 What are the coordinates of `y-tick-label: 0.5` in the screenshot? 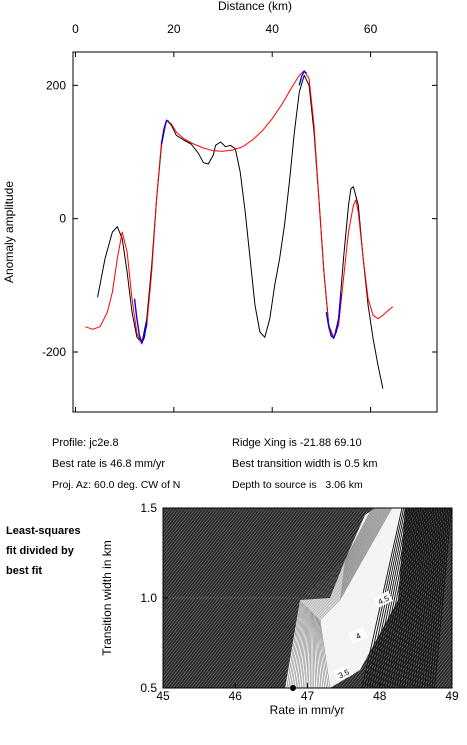 It's located at (148, 688).